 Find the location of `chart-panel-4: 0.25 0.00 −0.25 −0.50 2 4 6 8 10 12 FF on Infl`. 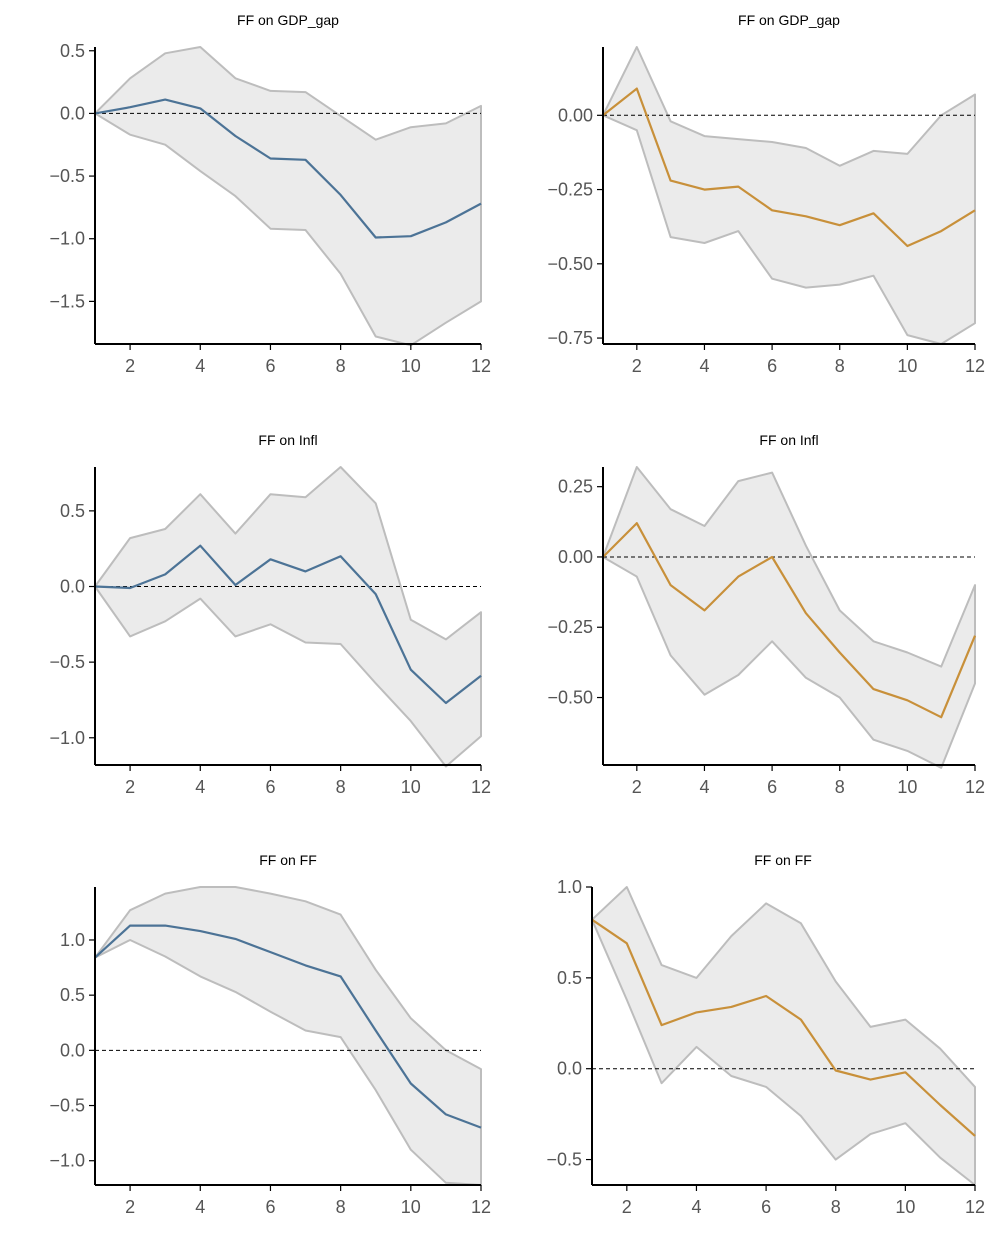

chart-panel-4: 0.25 0.00 −0.25 −0.50 2 4 6 8 10 12 FF on Infl is located at coordinates (766, 614).